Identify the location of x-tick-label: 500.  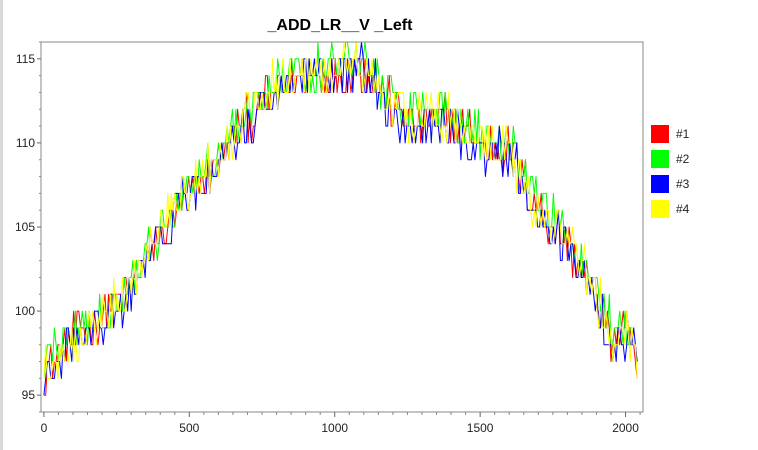
(189, 428).